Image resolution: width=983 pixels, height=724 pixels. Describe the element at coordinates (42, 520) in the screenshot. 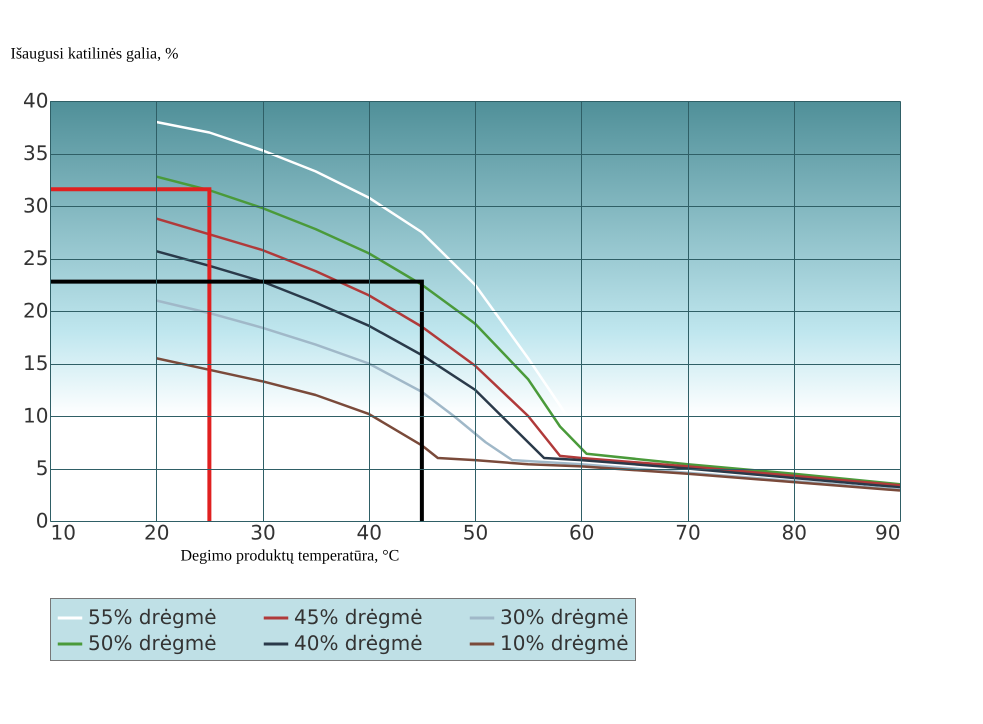

I see `y-tick-label: 0` at that location.